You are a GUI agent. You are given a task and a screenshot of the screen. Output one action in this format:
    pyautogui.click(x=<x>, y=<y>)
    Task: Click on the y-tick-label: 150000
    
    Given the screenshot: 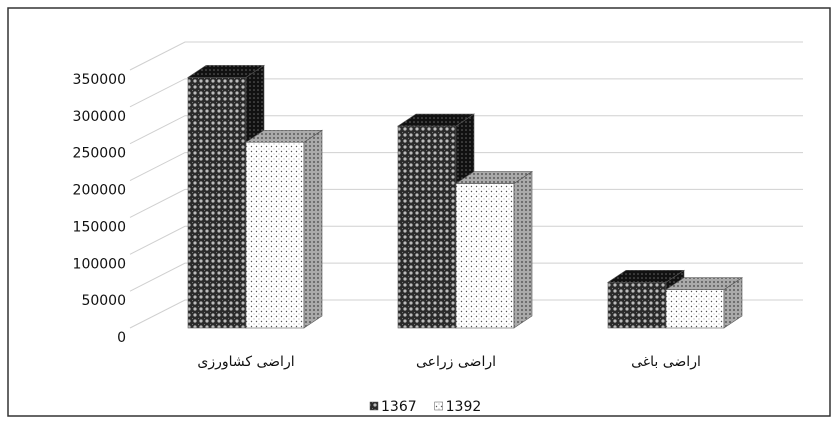 What is the action you would take?
    pyautogui.click(x=99, y=227)
    